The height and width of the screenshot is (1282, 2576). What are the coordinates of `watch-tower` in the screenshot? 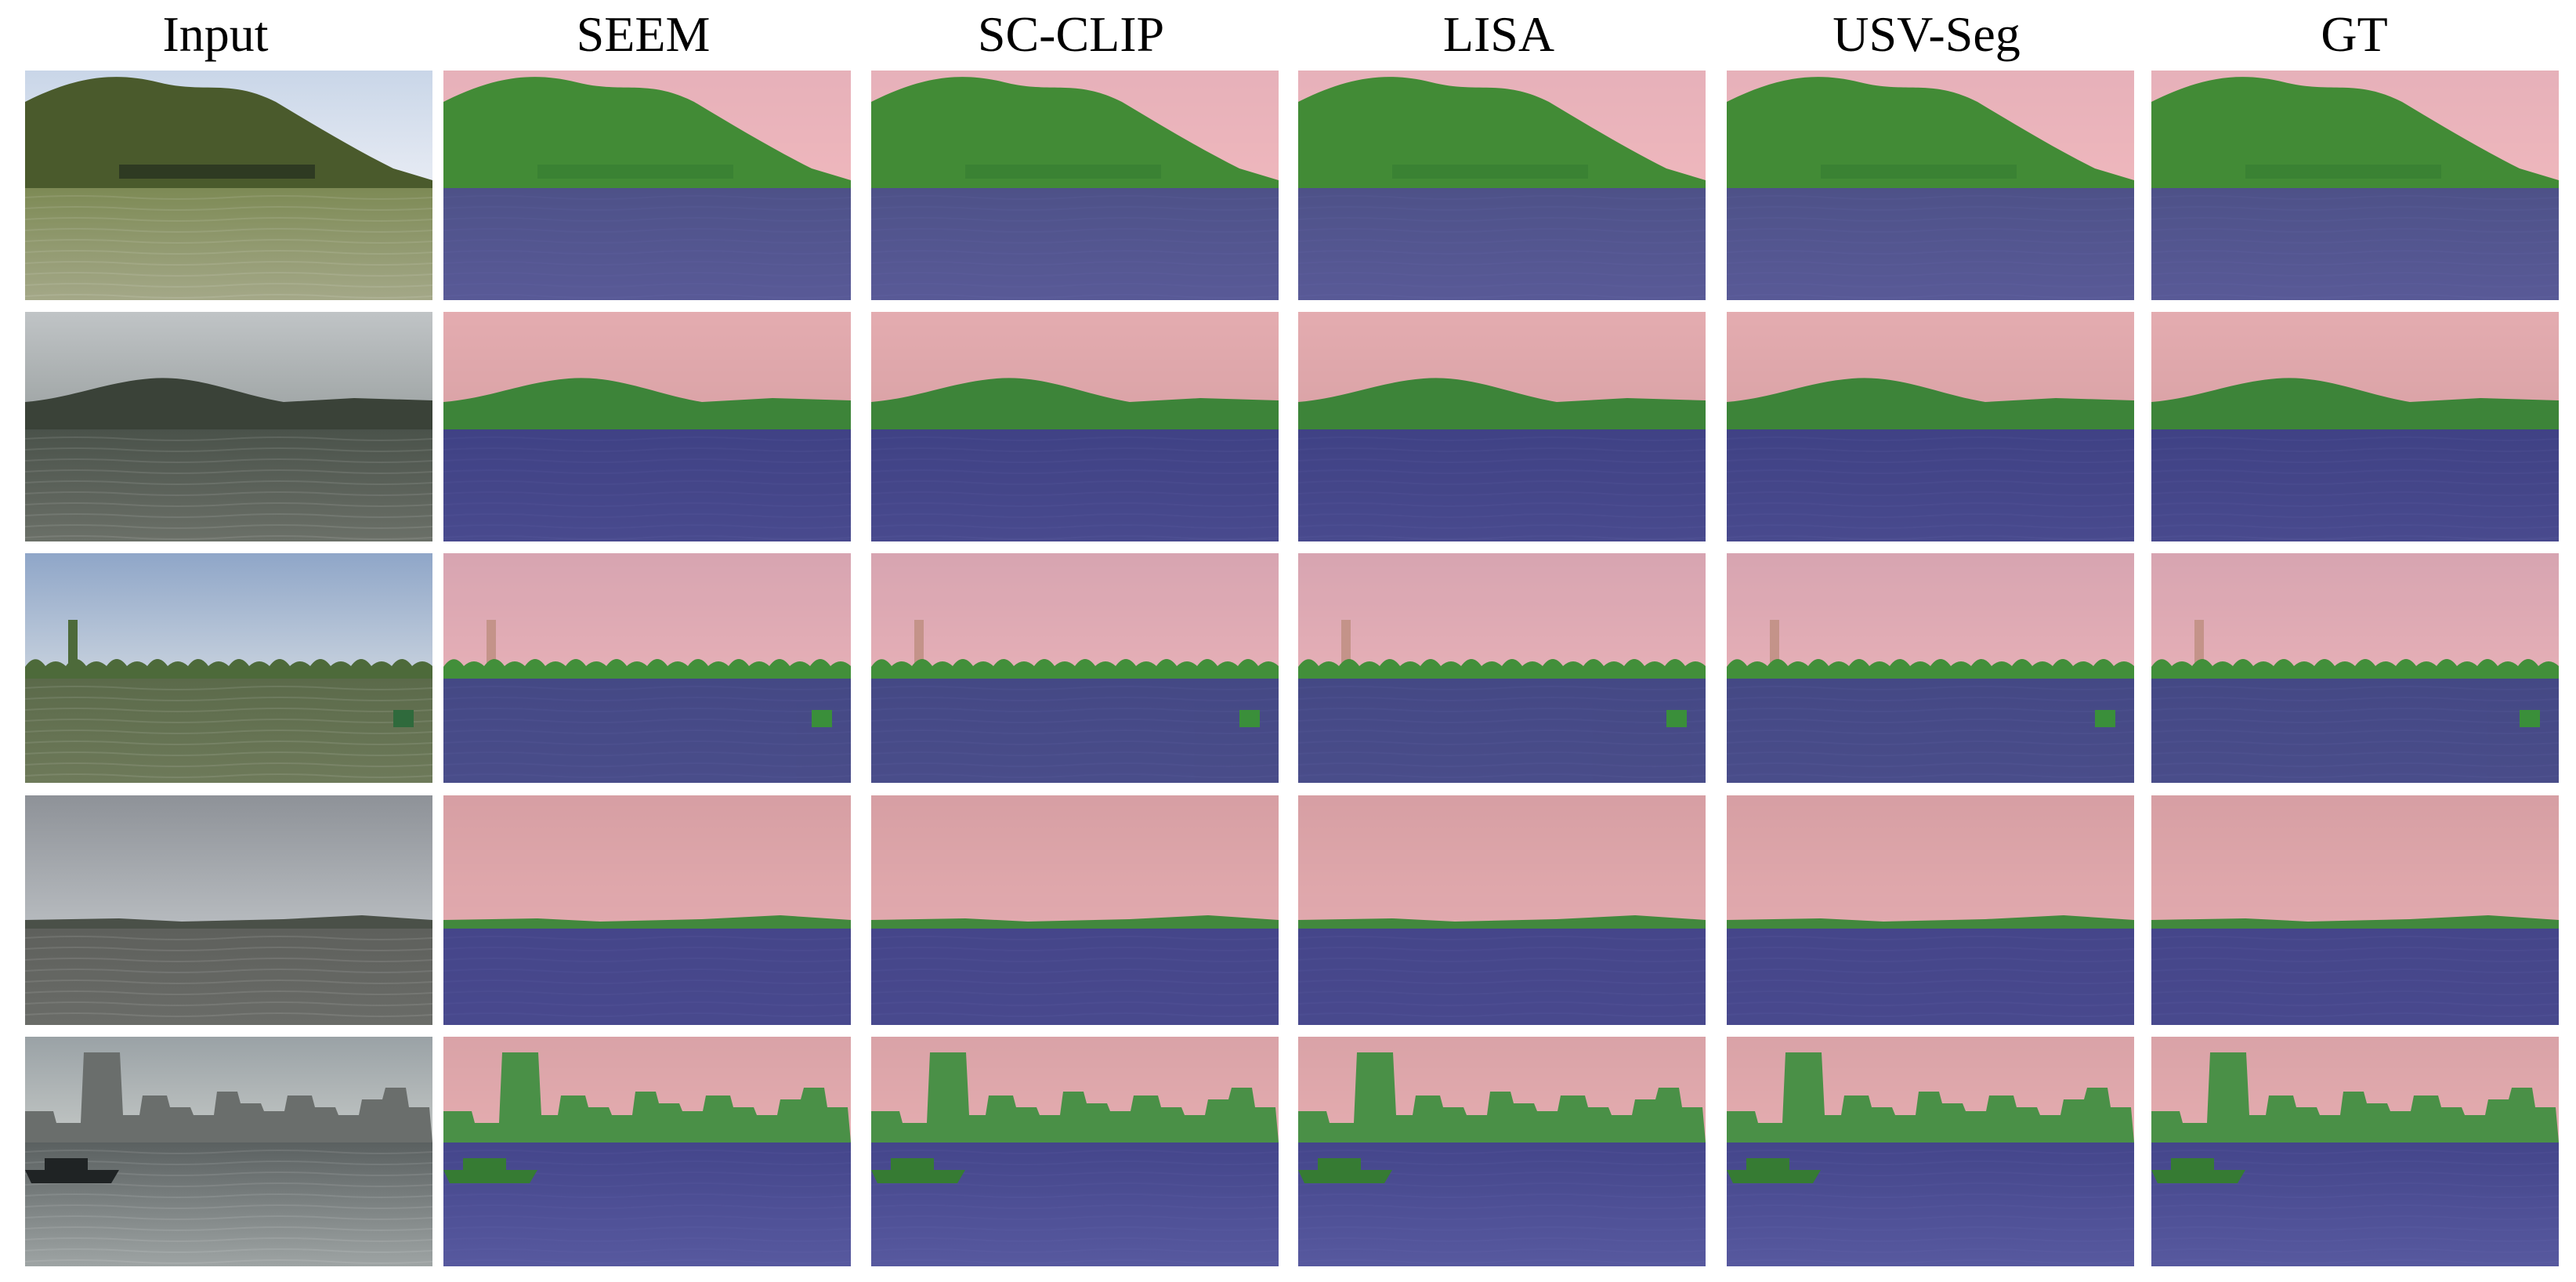 It's located at (73, 641).